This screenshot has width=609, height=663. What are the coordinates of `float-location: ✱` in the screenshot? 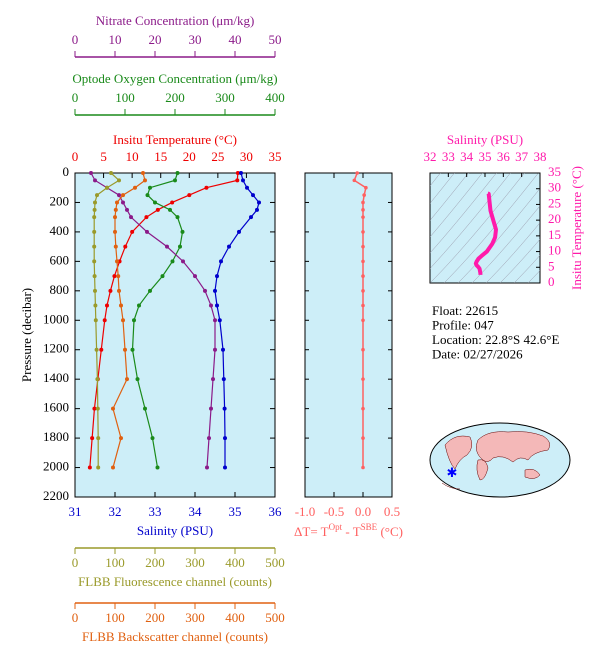 It's located at (452, 472).